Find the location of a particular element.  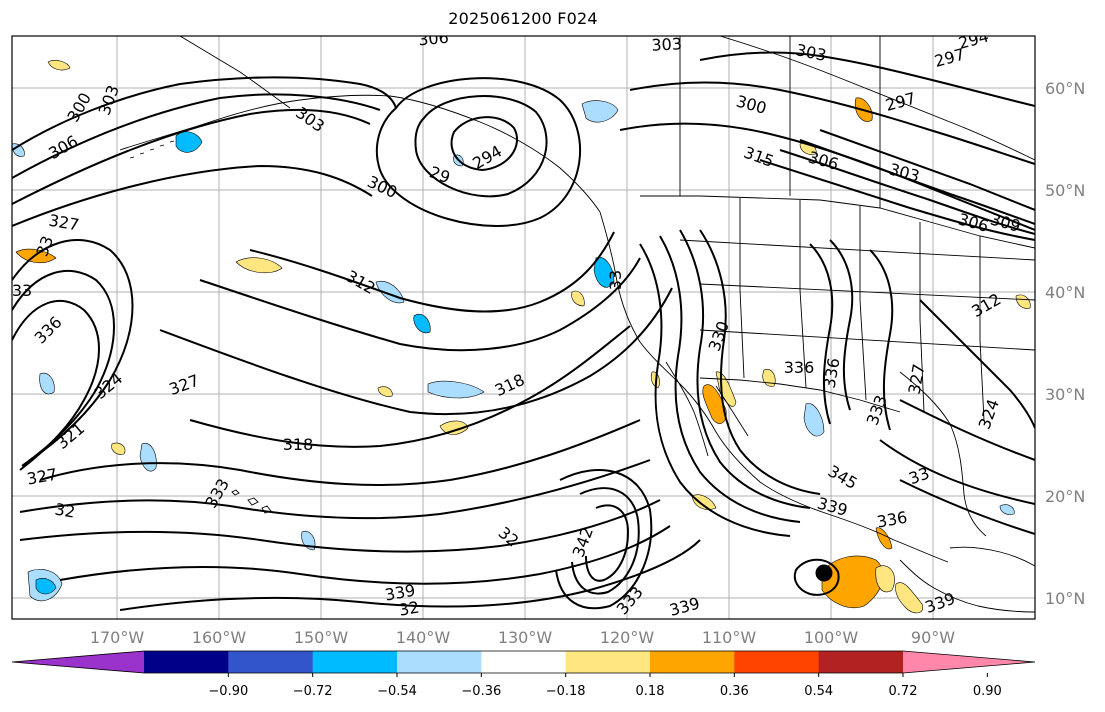

lat-label-20n: 20°N is located at coordinates (1065, 496).